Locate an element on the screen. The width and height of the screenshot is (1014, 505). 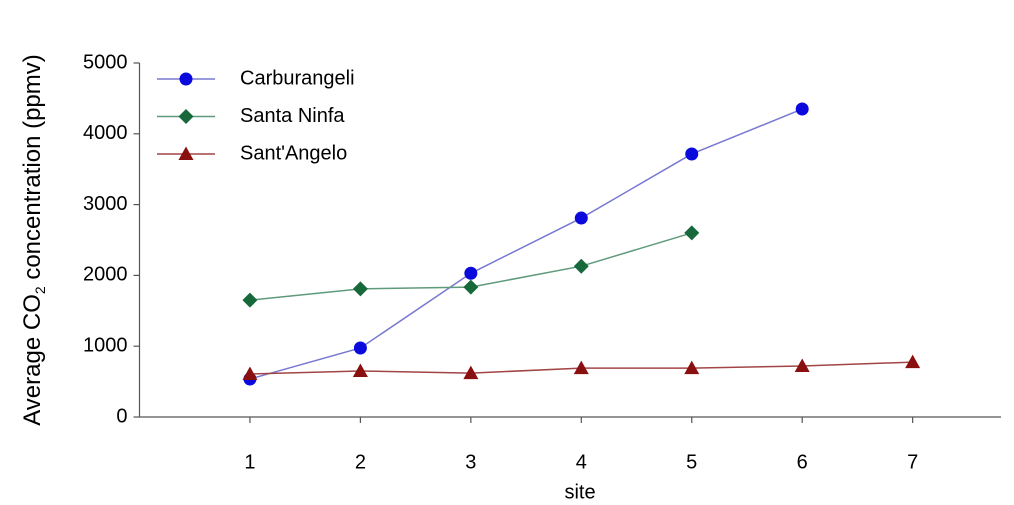
y-axis-label-part: concentration (ppmv) is located at coordinates (32, 170).